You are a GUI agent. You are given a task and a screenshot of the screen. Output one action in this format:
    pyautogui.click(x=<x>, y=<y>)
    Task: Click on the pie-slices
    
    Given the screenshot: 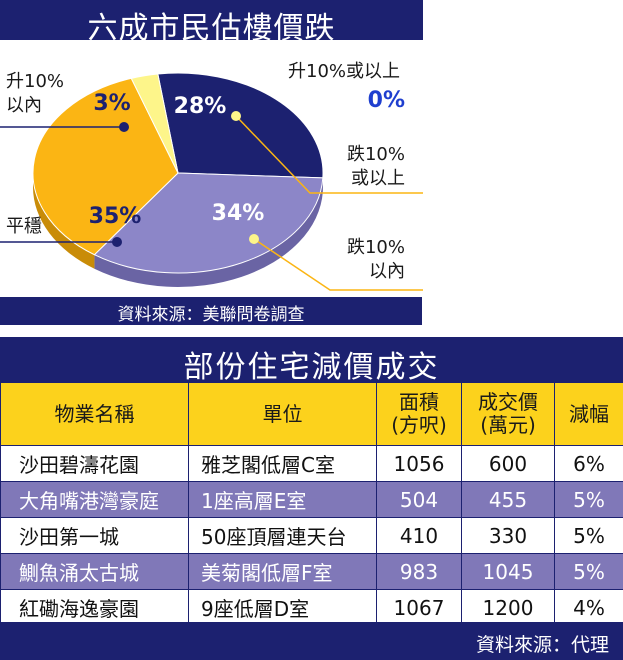 What is the action you would take?
    pyautogui.click(x=178, y=173)
    